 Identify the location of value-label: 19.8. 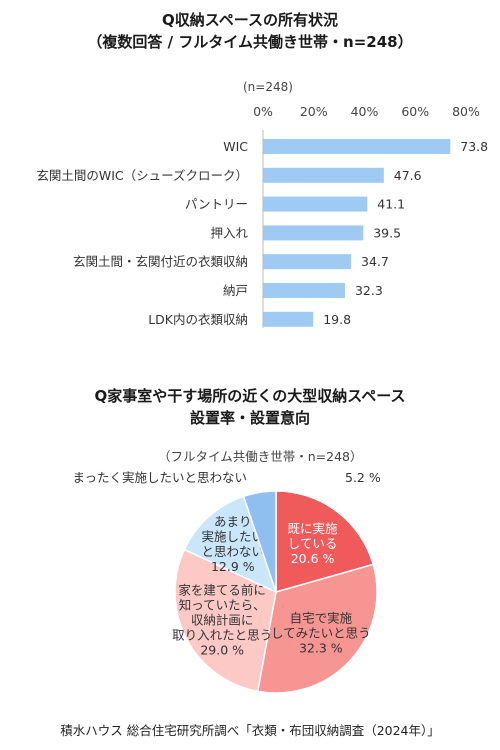
(337, 319).